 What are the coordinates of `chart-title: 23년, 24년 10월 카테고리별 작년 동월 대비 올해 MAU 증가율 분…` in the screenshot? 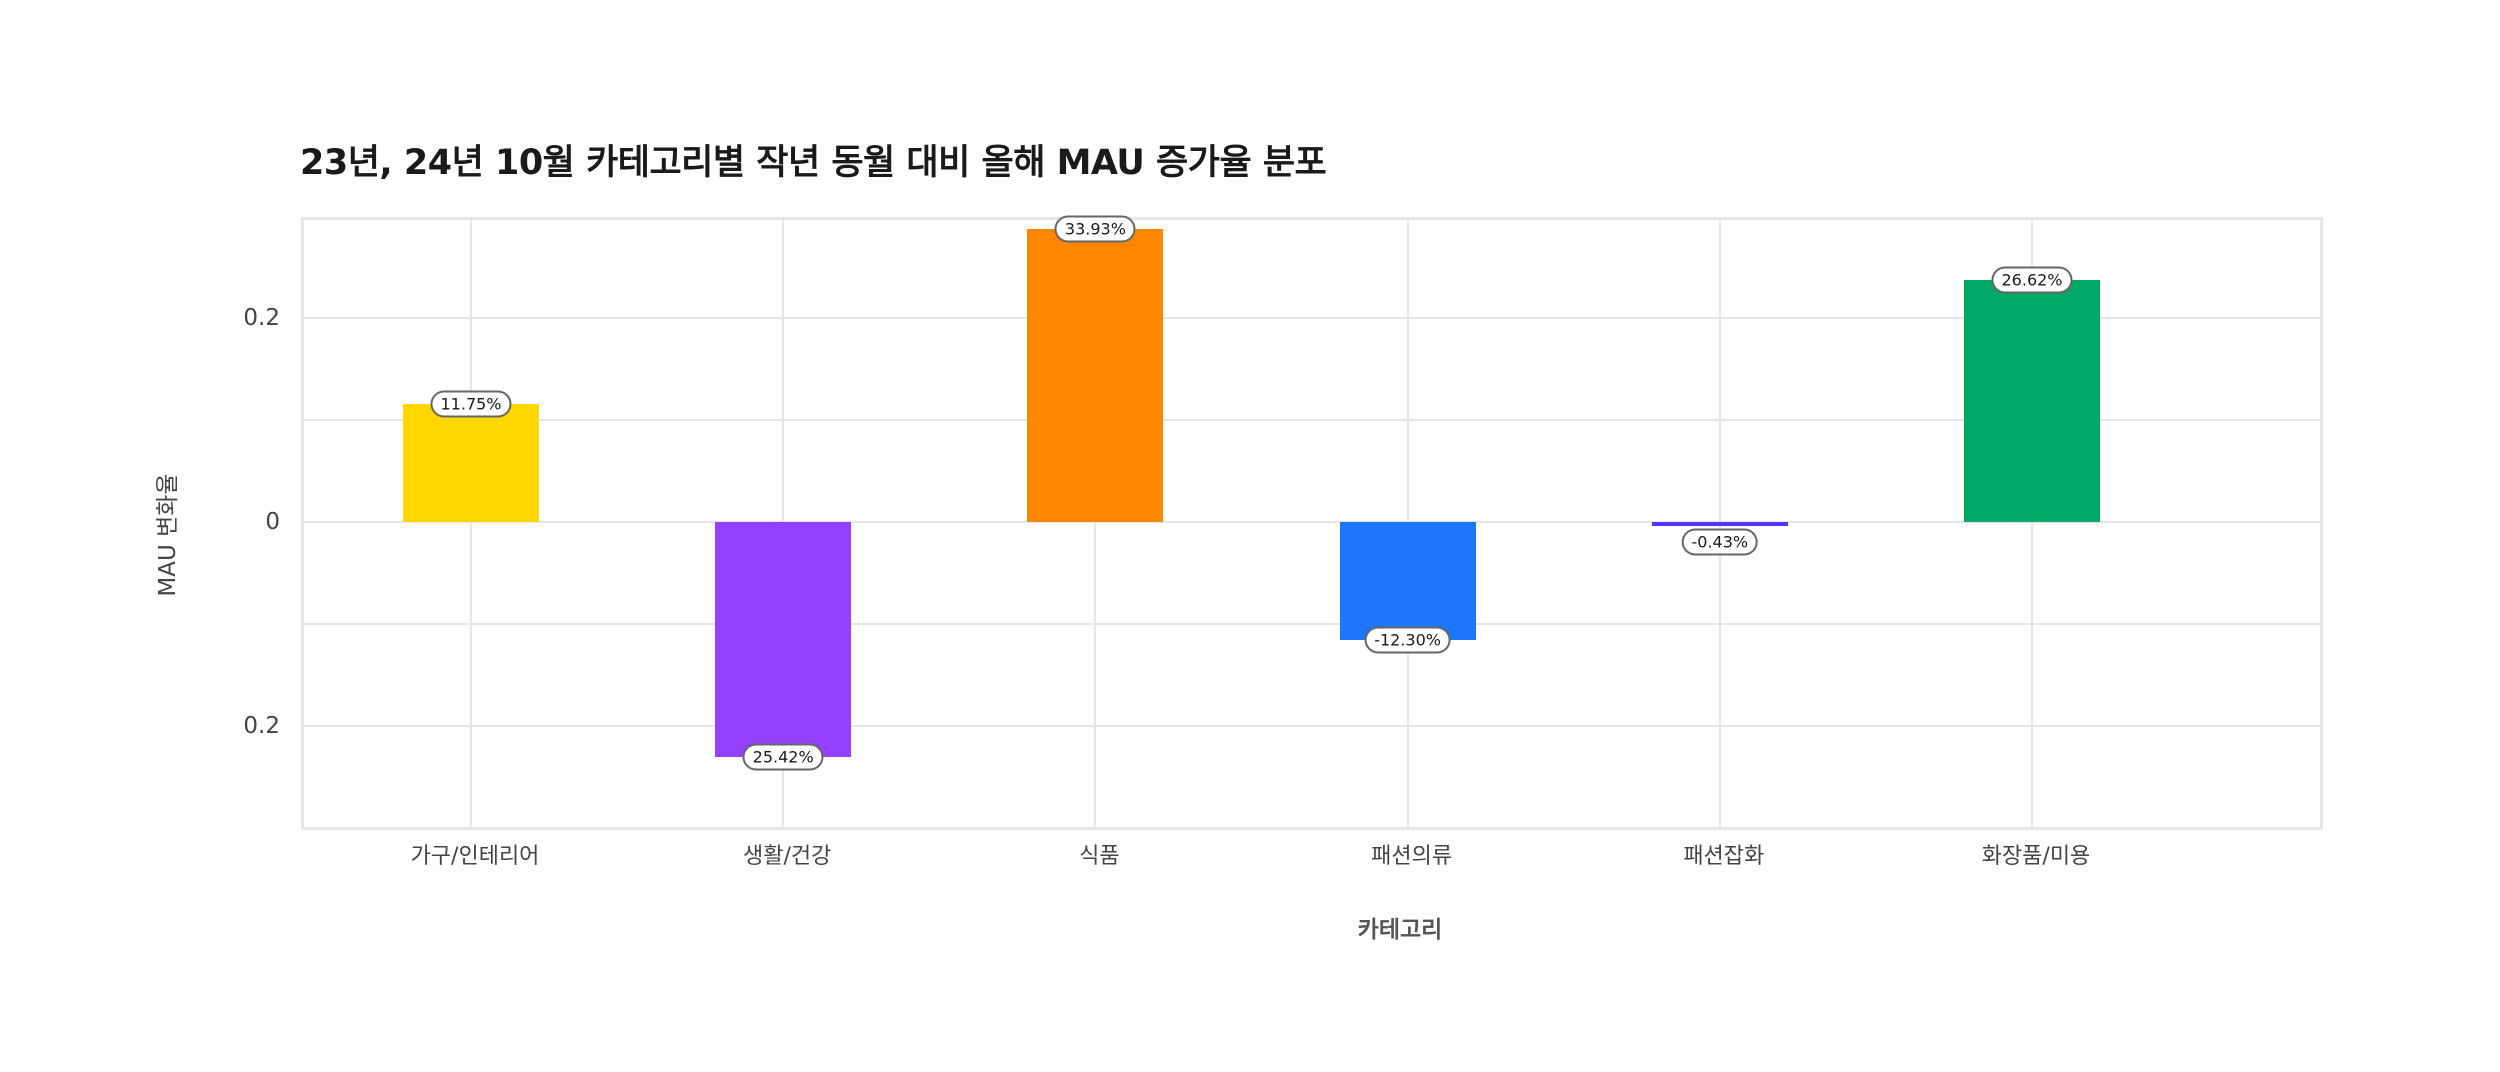 It's located at (813, 163).